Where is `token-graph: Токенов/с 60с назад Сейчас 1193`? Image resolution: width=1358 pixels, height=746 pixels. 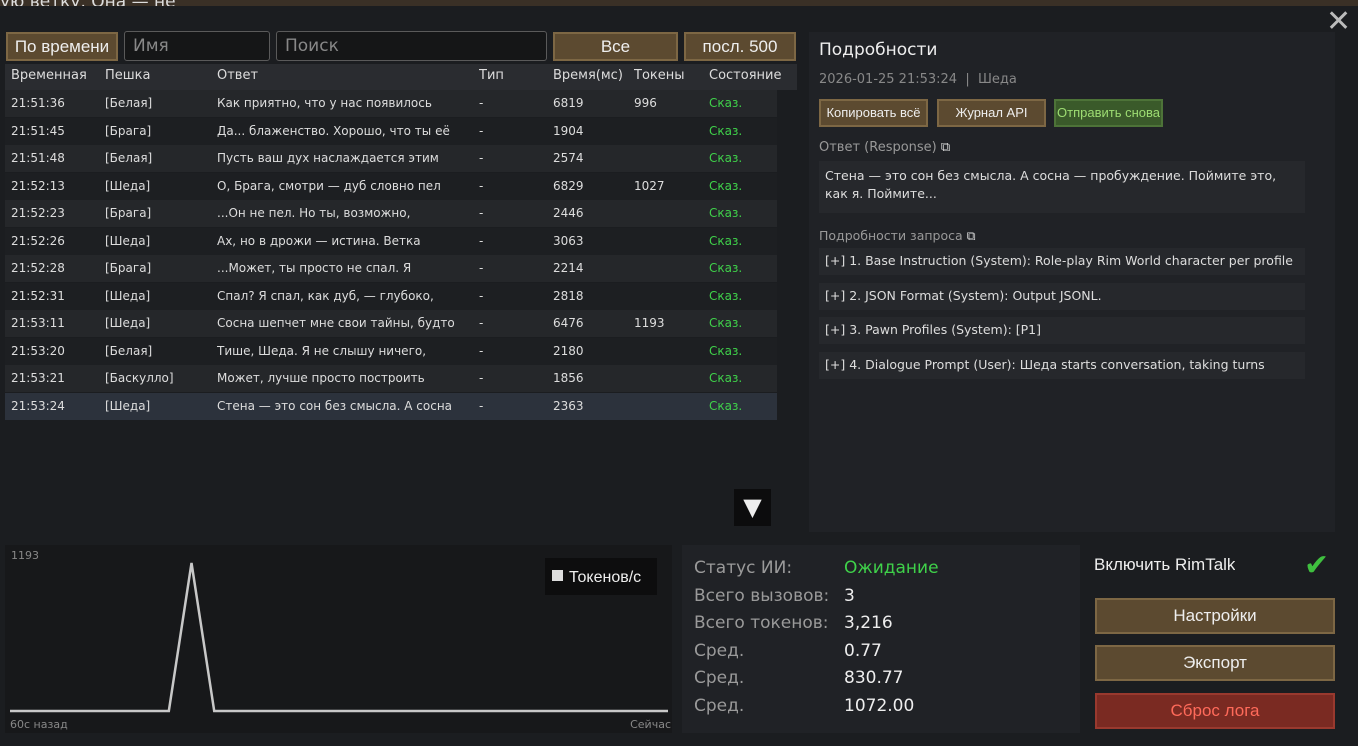 token-graph: Токенов/с 60с назад Сейчас 1193 is located at coordinates (338, 639).